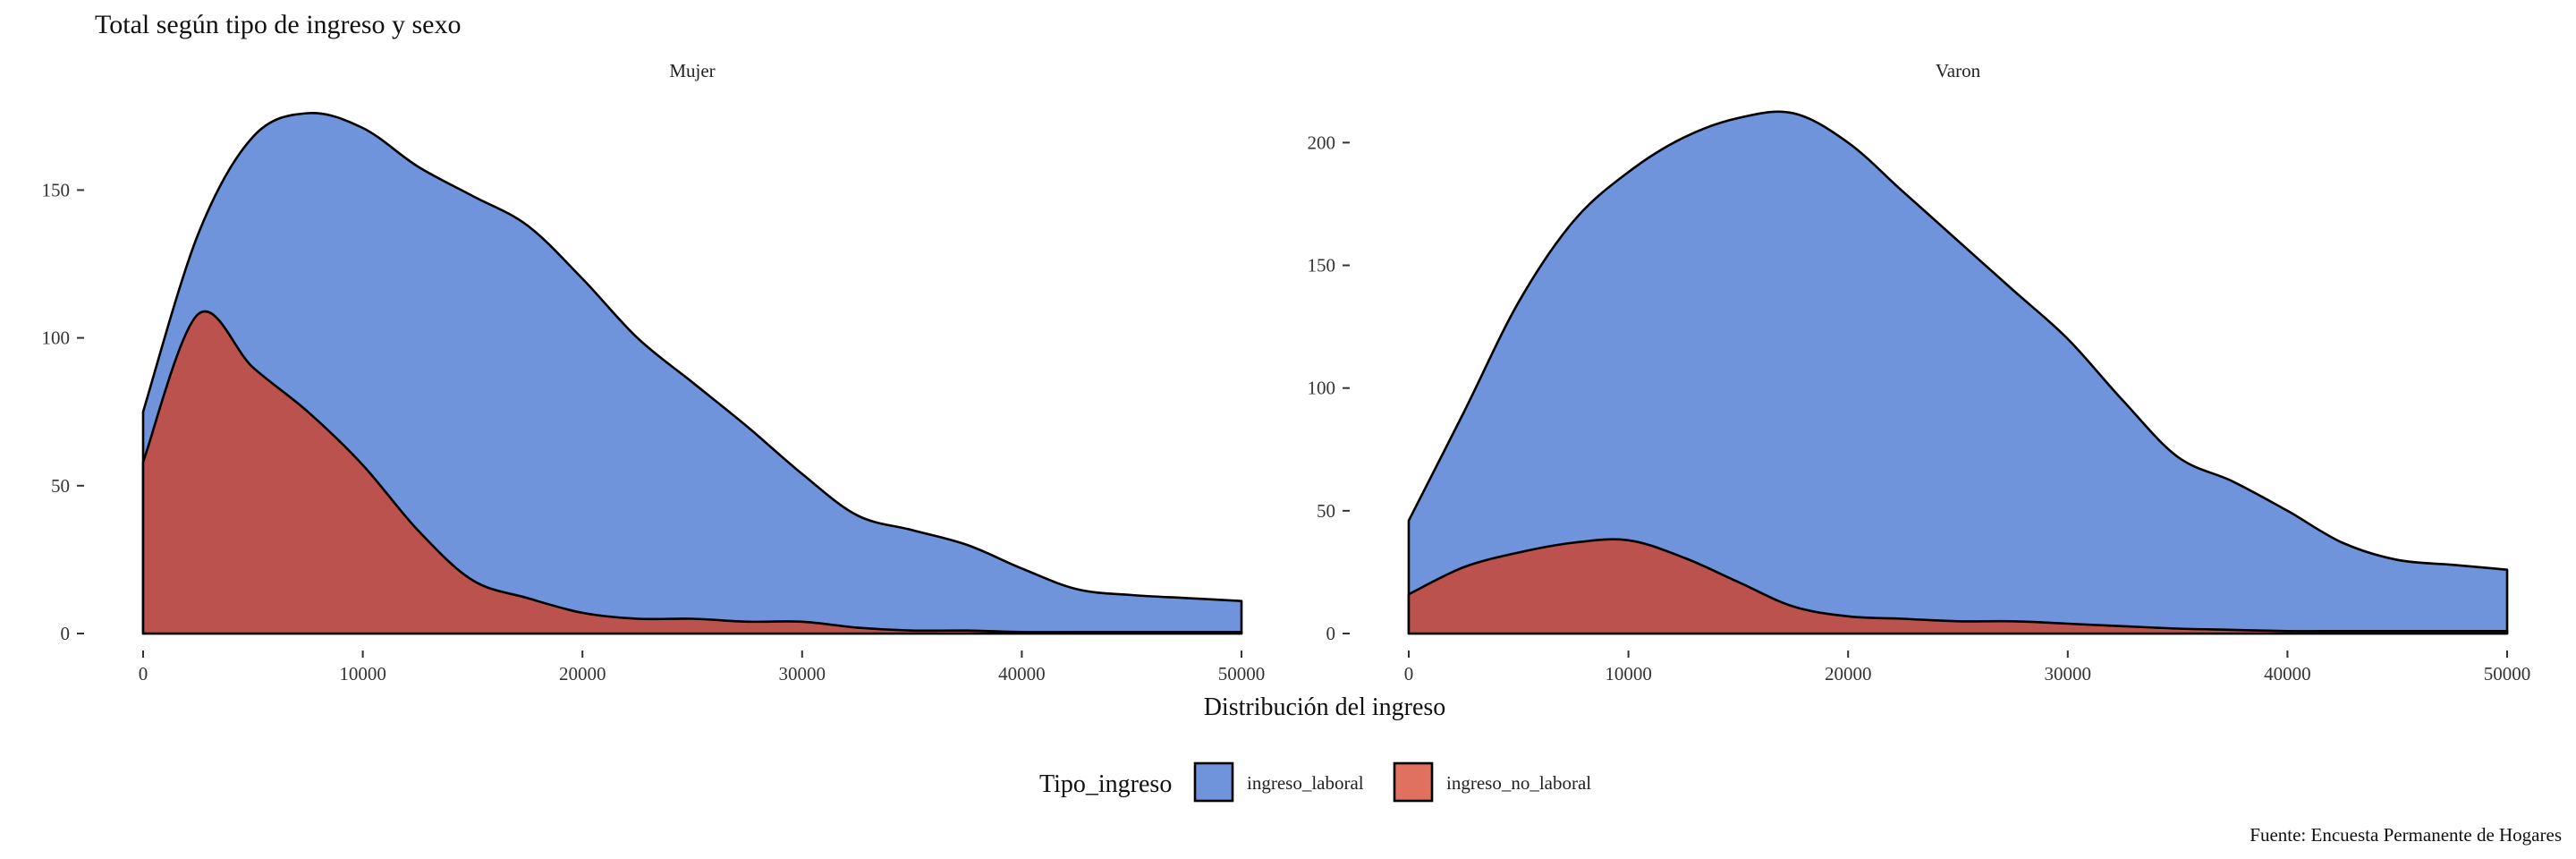 Image resolution: width=2576 pixels, height=859 pixels. I want to click on strip-label-varon: Varon, so click(1958, 70).